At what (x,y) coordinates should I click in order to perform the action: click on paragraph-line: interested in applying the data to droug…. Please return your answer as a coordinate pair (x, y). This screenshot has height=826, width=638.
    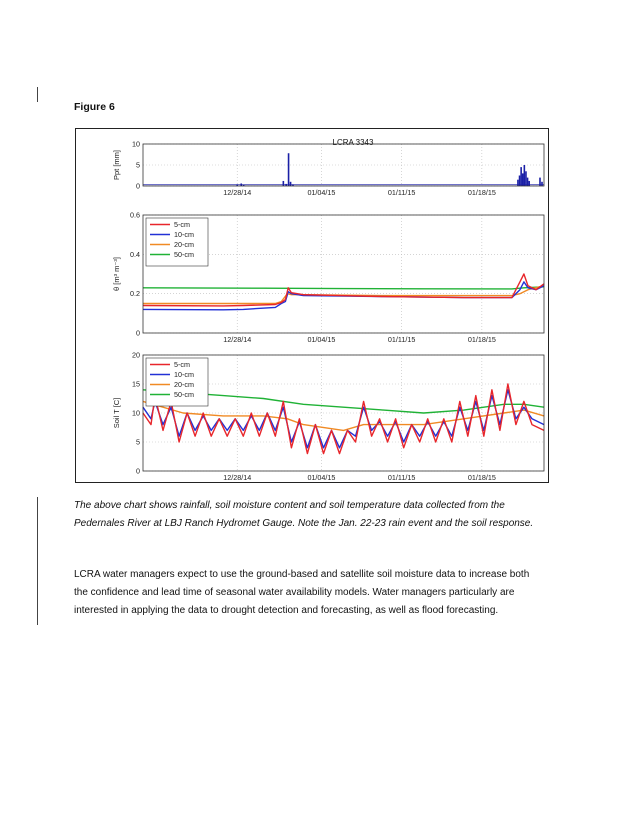
    Looking at the image, I should click on (286, 610).